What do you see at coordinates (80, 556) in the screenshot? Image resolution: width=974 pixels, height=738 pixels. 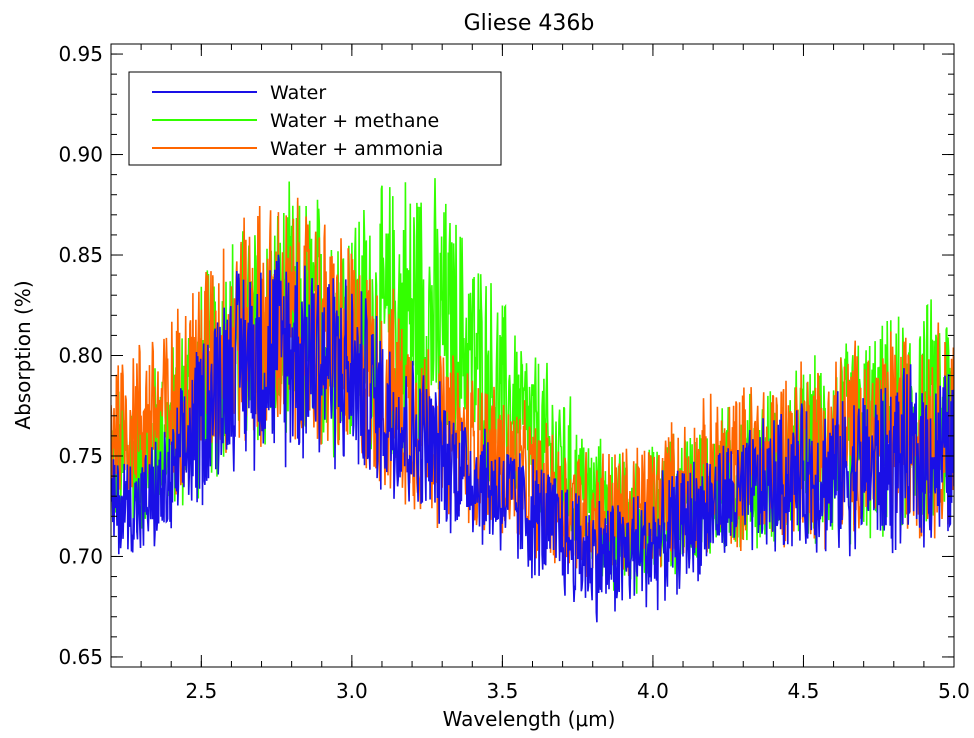 I see `y-tick-label: 0.70` at bounding box center [80, 556].